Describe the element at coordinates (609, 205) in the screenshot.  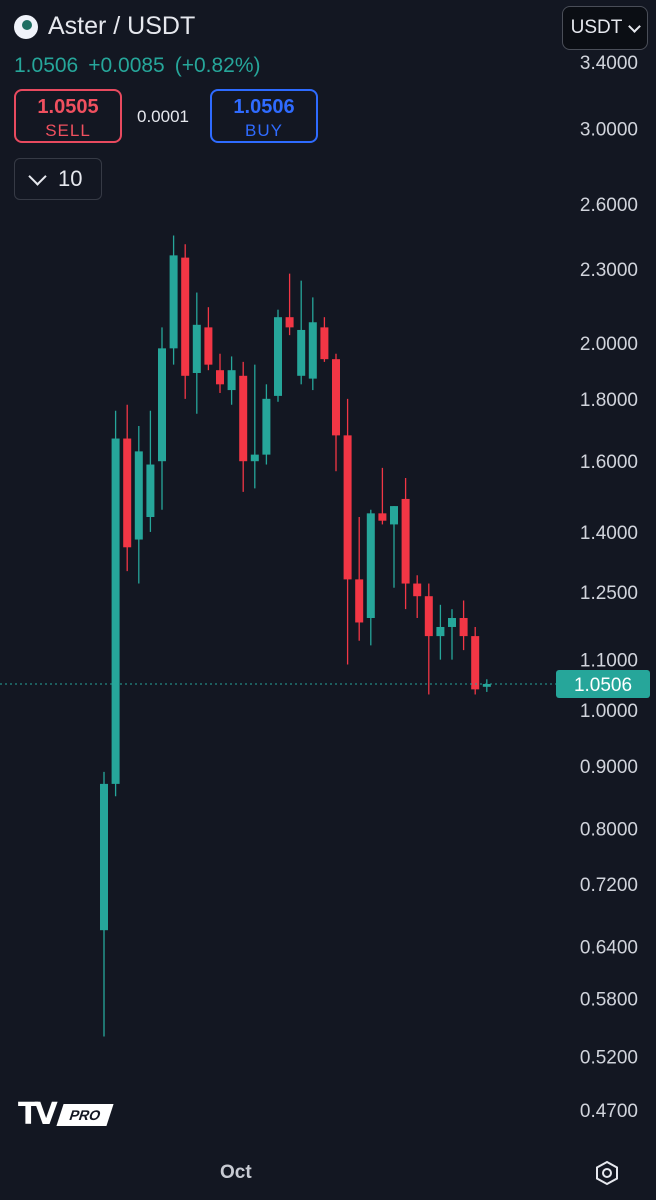
I see `y-tick-label: 2.6000` at that location.